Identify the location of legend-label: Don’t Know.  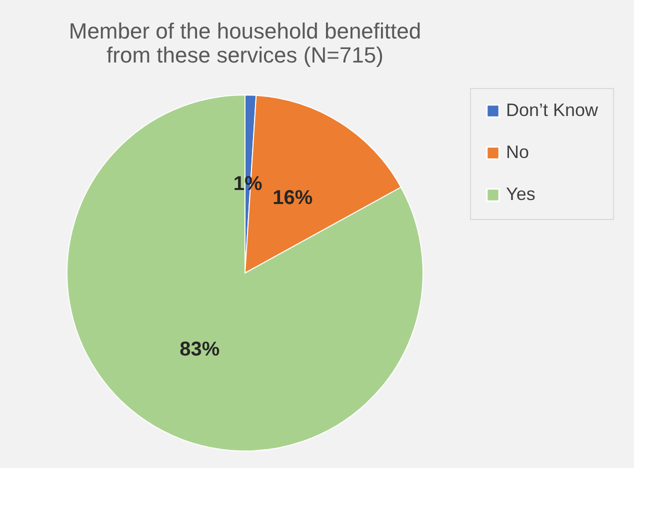
(553, 110).